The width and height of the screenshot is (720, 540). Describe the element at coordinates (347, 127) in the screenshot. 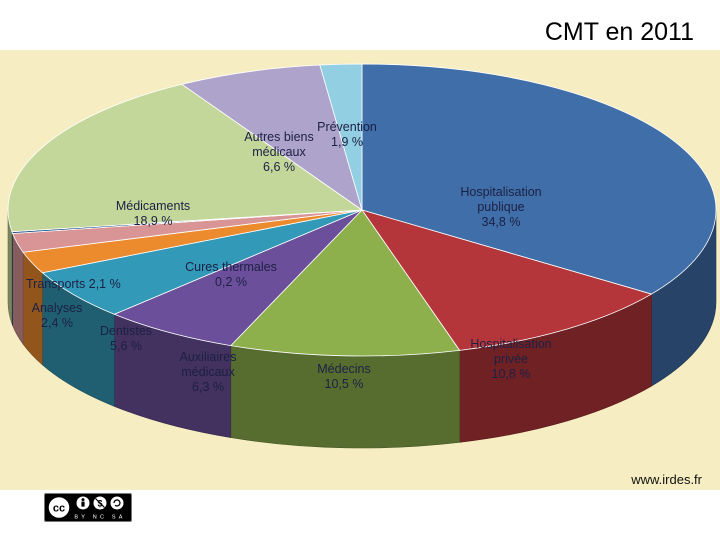

I see `slice-label-text: Prévention` at that location.